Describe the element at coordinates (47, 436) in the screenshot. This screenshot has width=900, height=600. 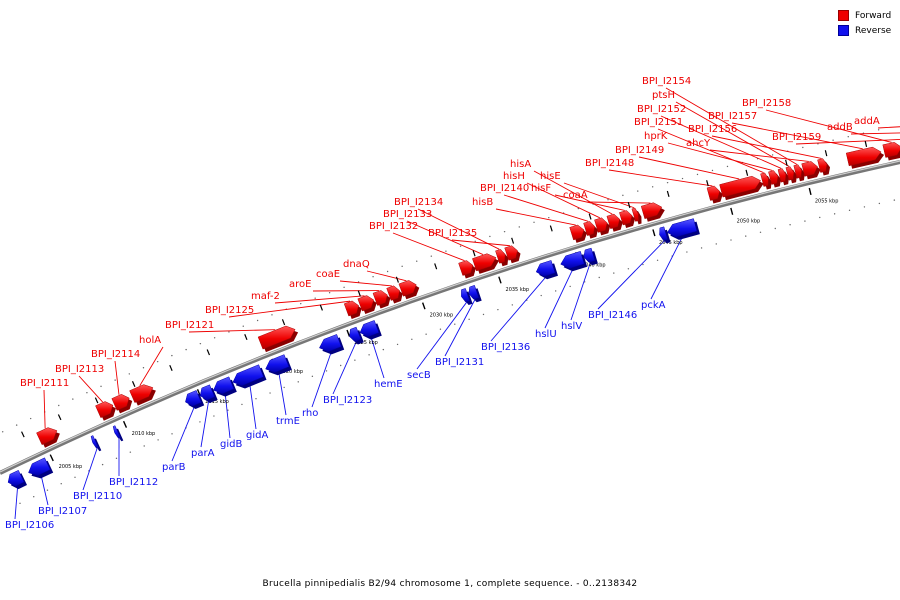
I see `gene-bpi-i2111` at that location.